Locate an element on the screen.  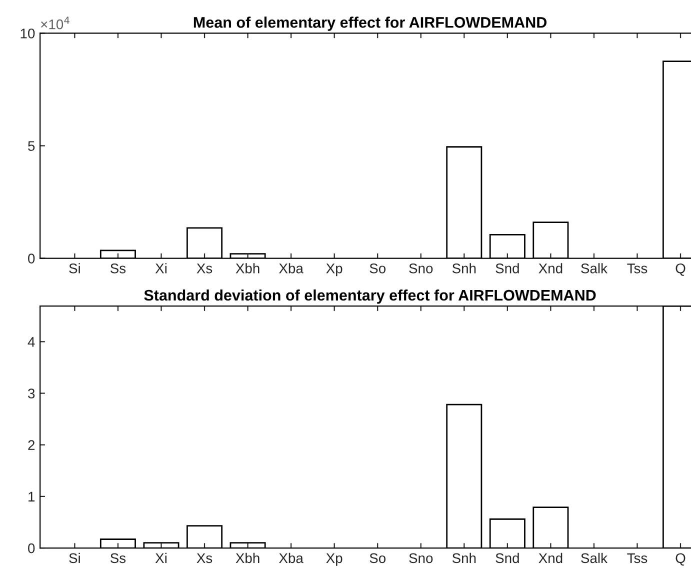
y-tick-label: 4 is located at coordinates (31, 342).